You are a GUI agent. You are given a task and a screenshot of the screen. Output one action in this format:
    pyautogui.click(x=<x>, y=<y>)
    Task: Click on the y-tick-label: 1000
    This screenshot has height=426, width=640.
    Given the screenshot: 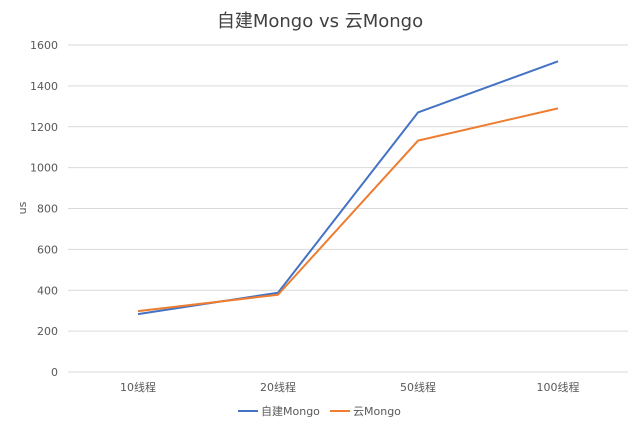 What is the action you would take?
    pyautogui.click(x=44, y=168)
    